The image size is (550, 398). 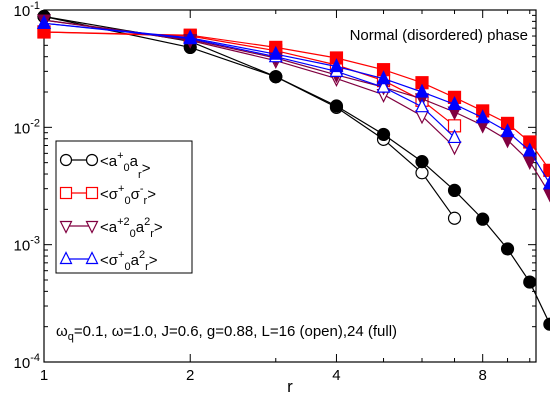 What do you see at coordinates (290, 386) in the screenshot?
I see `x-axis-label: r` at bounding box center [290, 386].